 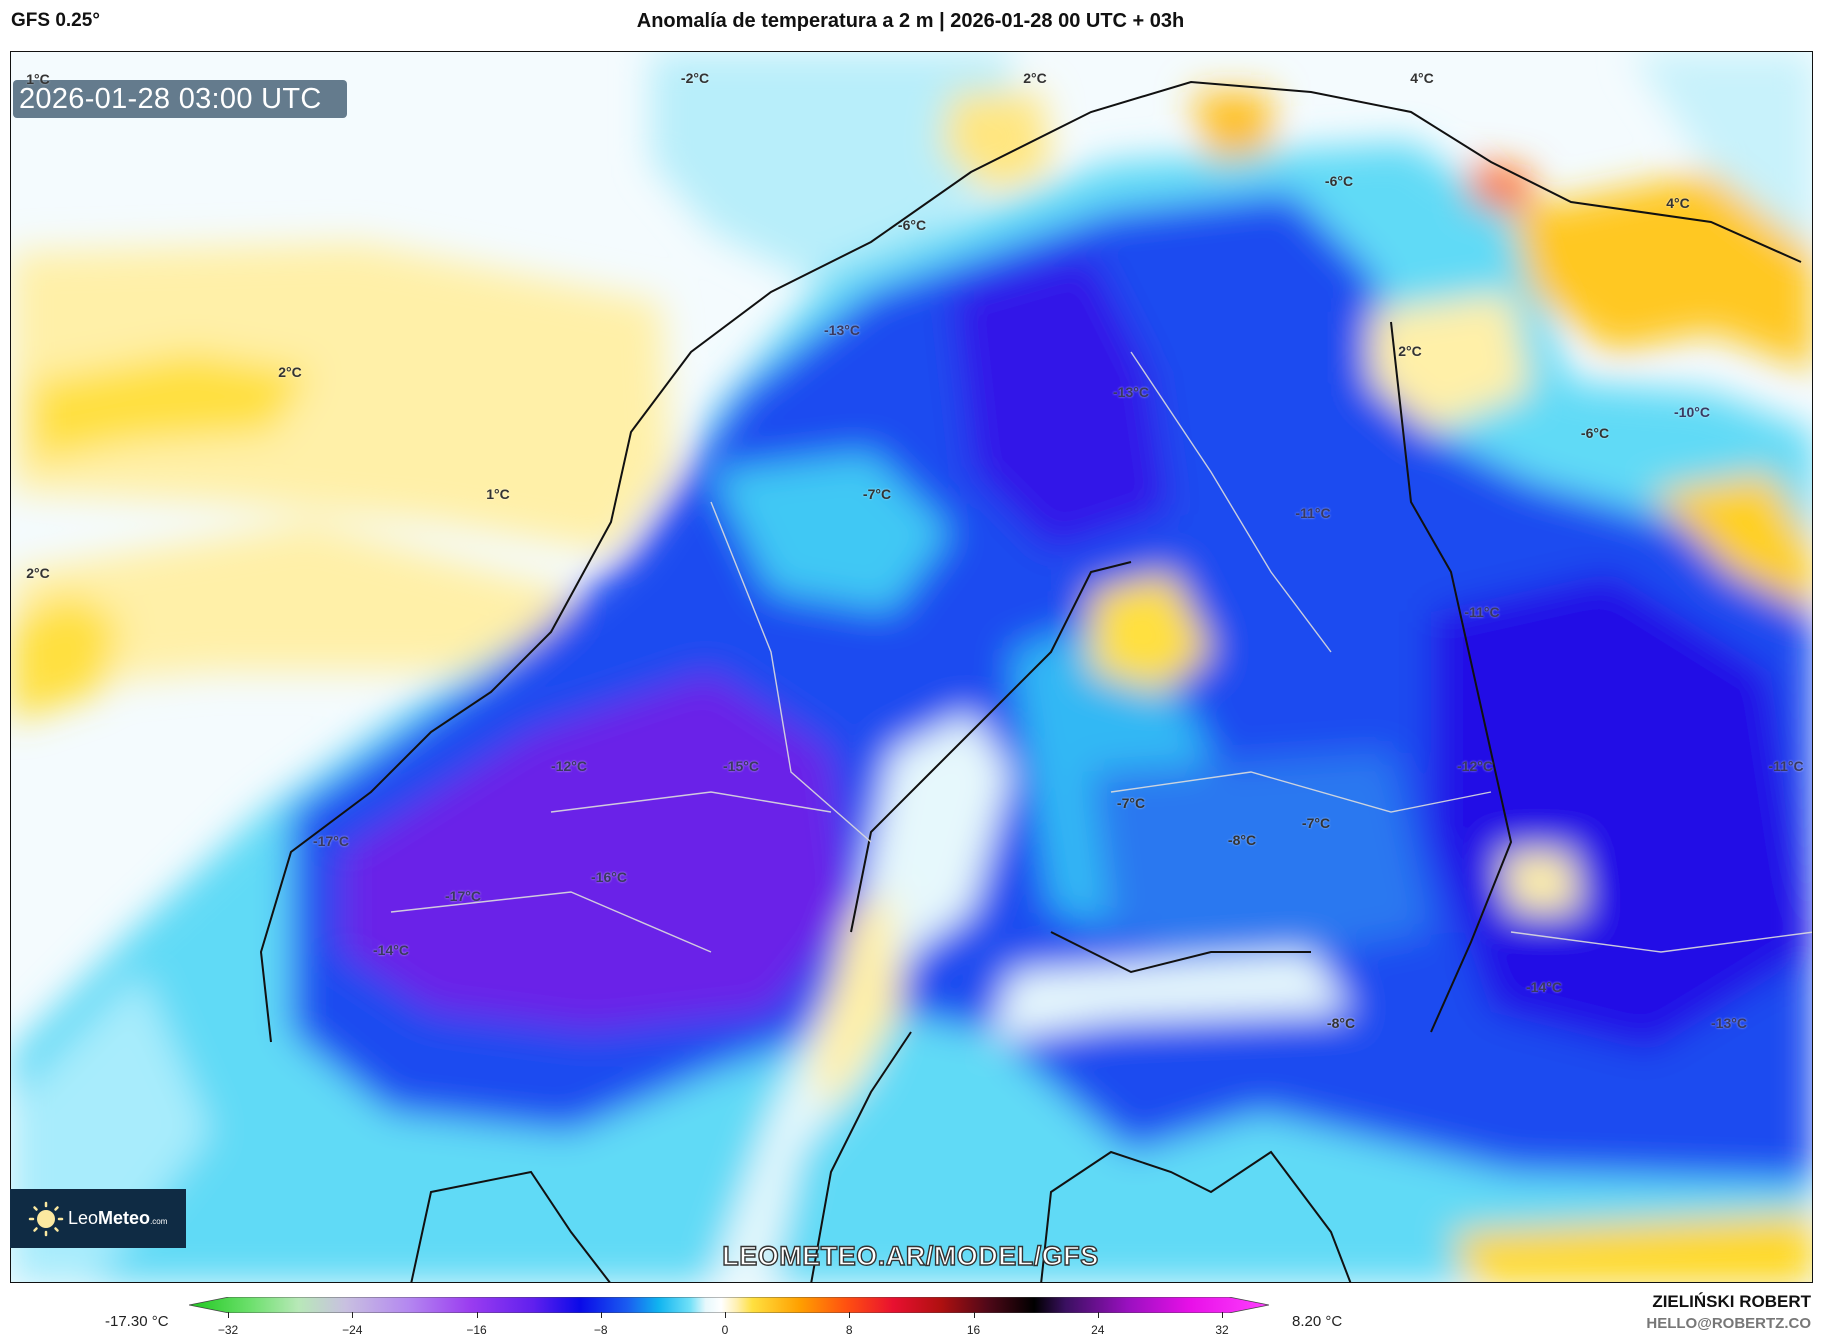 What do you see at coordinates (352, 1330) in the screenshot?
I see `colorbar-tick-label: −24` at bounding box center [352, 1330].